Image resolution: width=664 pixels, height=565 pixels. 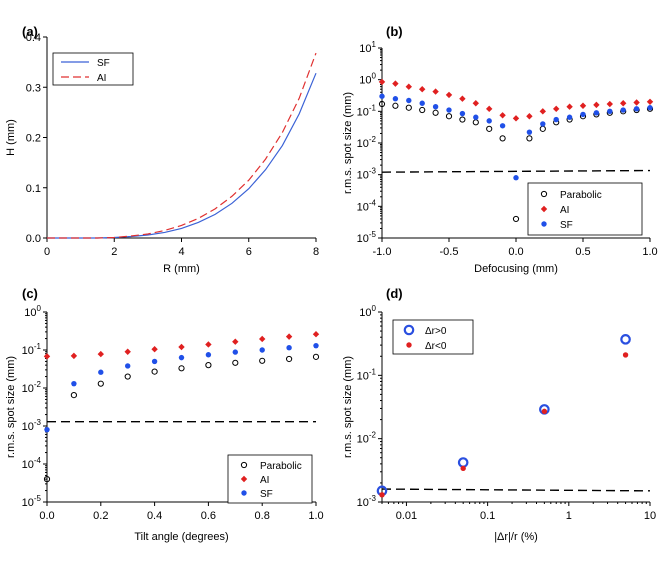 What do you see at coordinates (33, 189) in the screenshot?
I see `y-tick-label: 0.1` at bounding box center [33, 189].